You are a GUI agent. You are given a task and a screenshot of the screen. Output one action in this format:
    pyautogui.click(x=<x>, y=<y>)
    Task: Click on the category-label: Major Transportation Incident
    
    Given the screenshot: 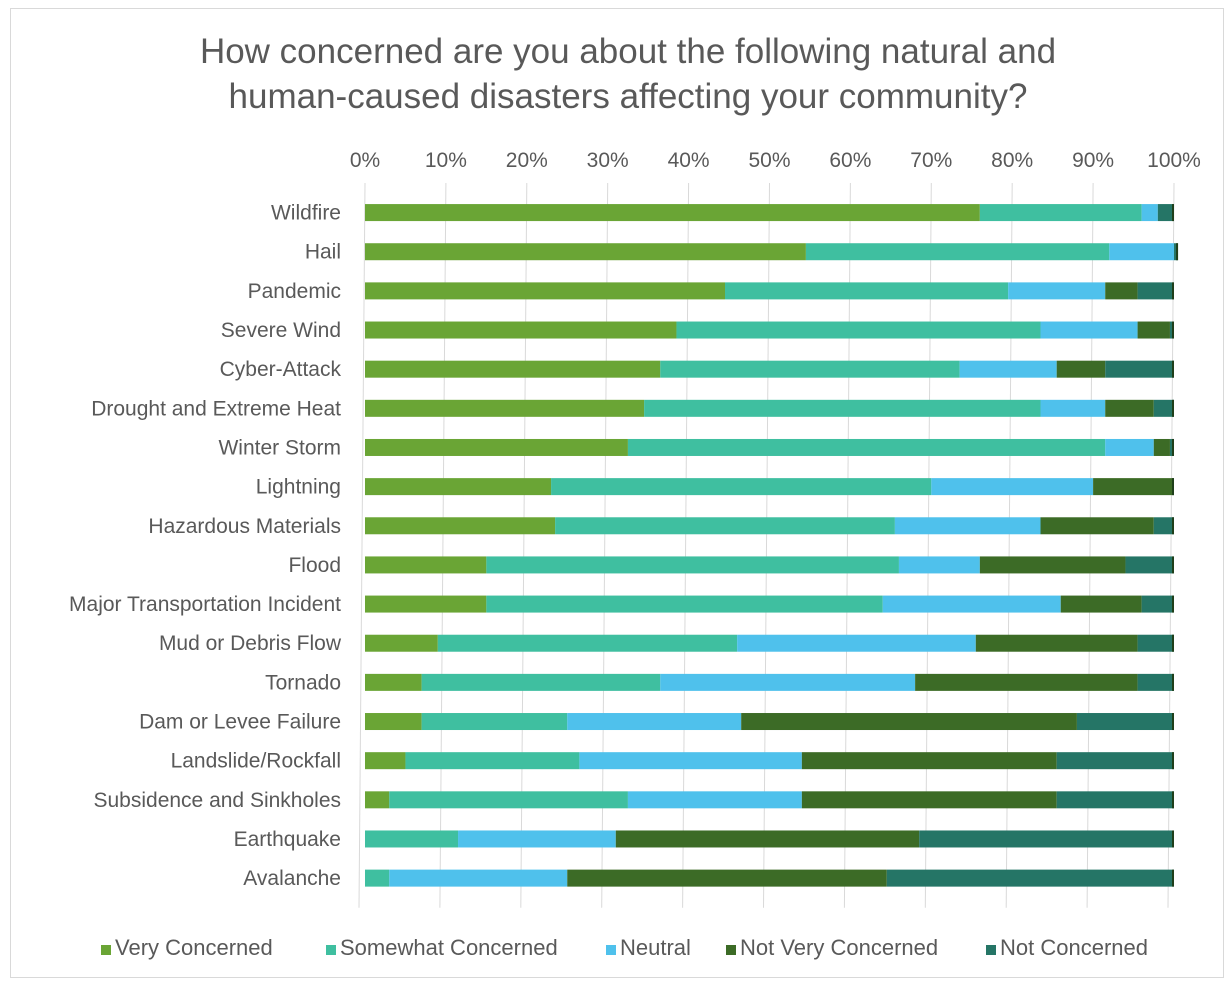 What is the action you would take?
    pyautogui.click(x=205, y=604)
    